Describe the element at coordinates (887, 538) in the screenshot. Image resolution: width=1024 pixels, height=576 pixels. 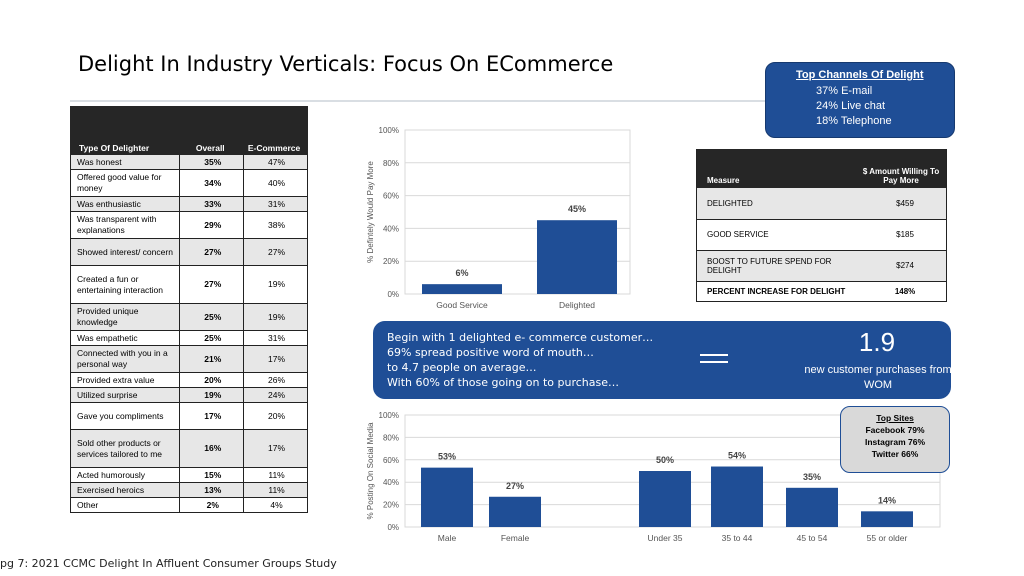
I see `x-tick-label: 55 or older` at that location.